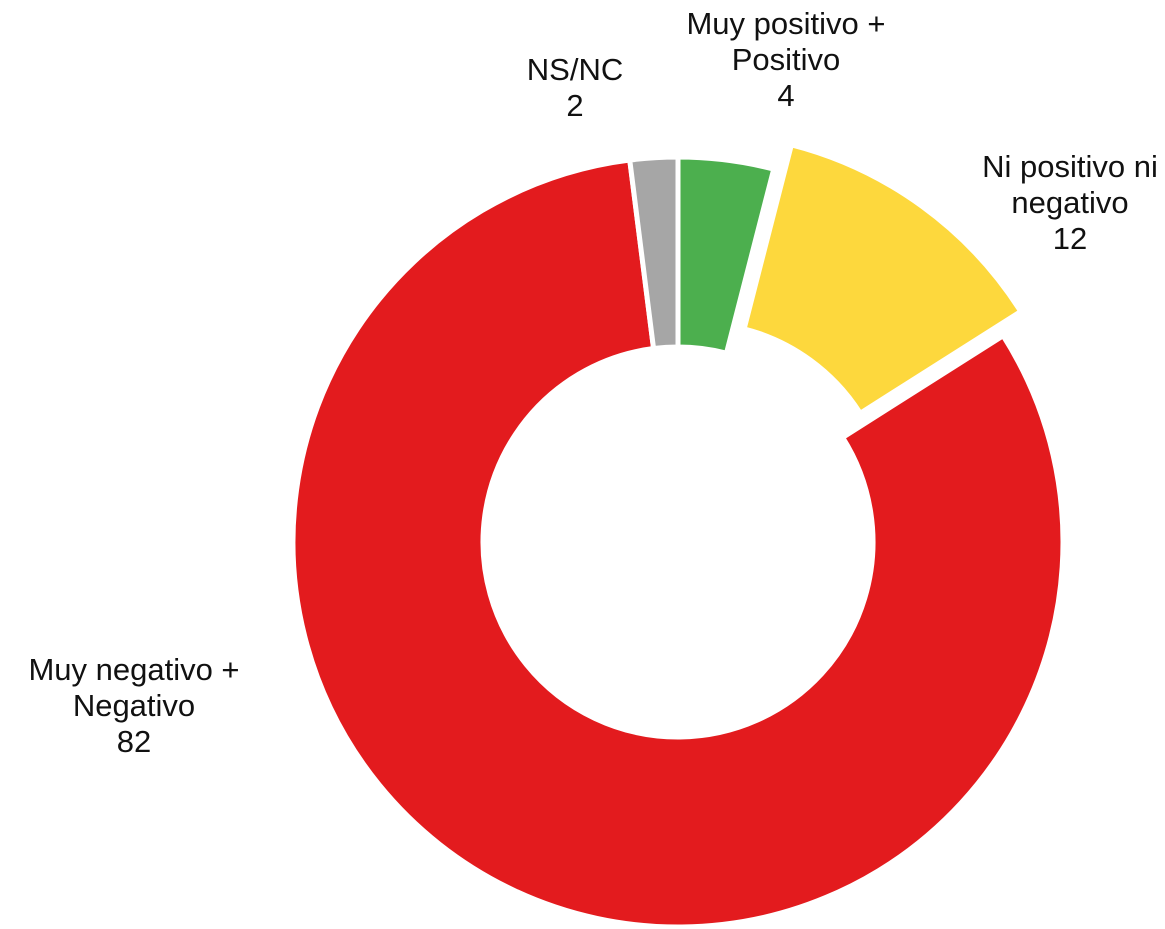 This screenshot has width=1165, height=929. Describe the element at coordinates (575, 69) in the screenshot. I see `slice-label-ns-nc-line-1: NS/NC` at that location.